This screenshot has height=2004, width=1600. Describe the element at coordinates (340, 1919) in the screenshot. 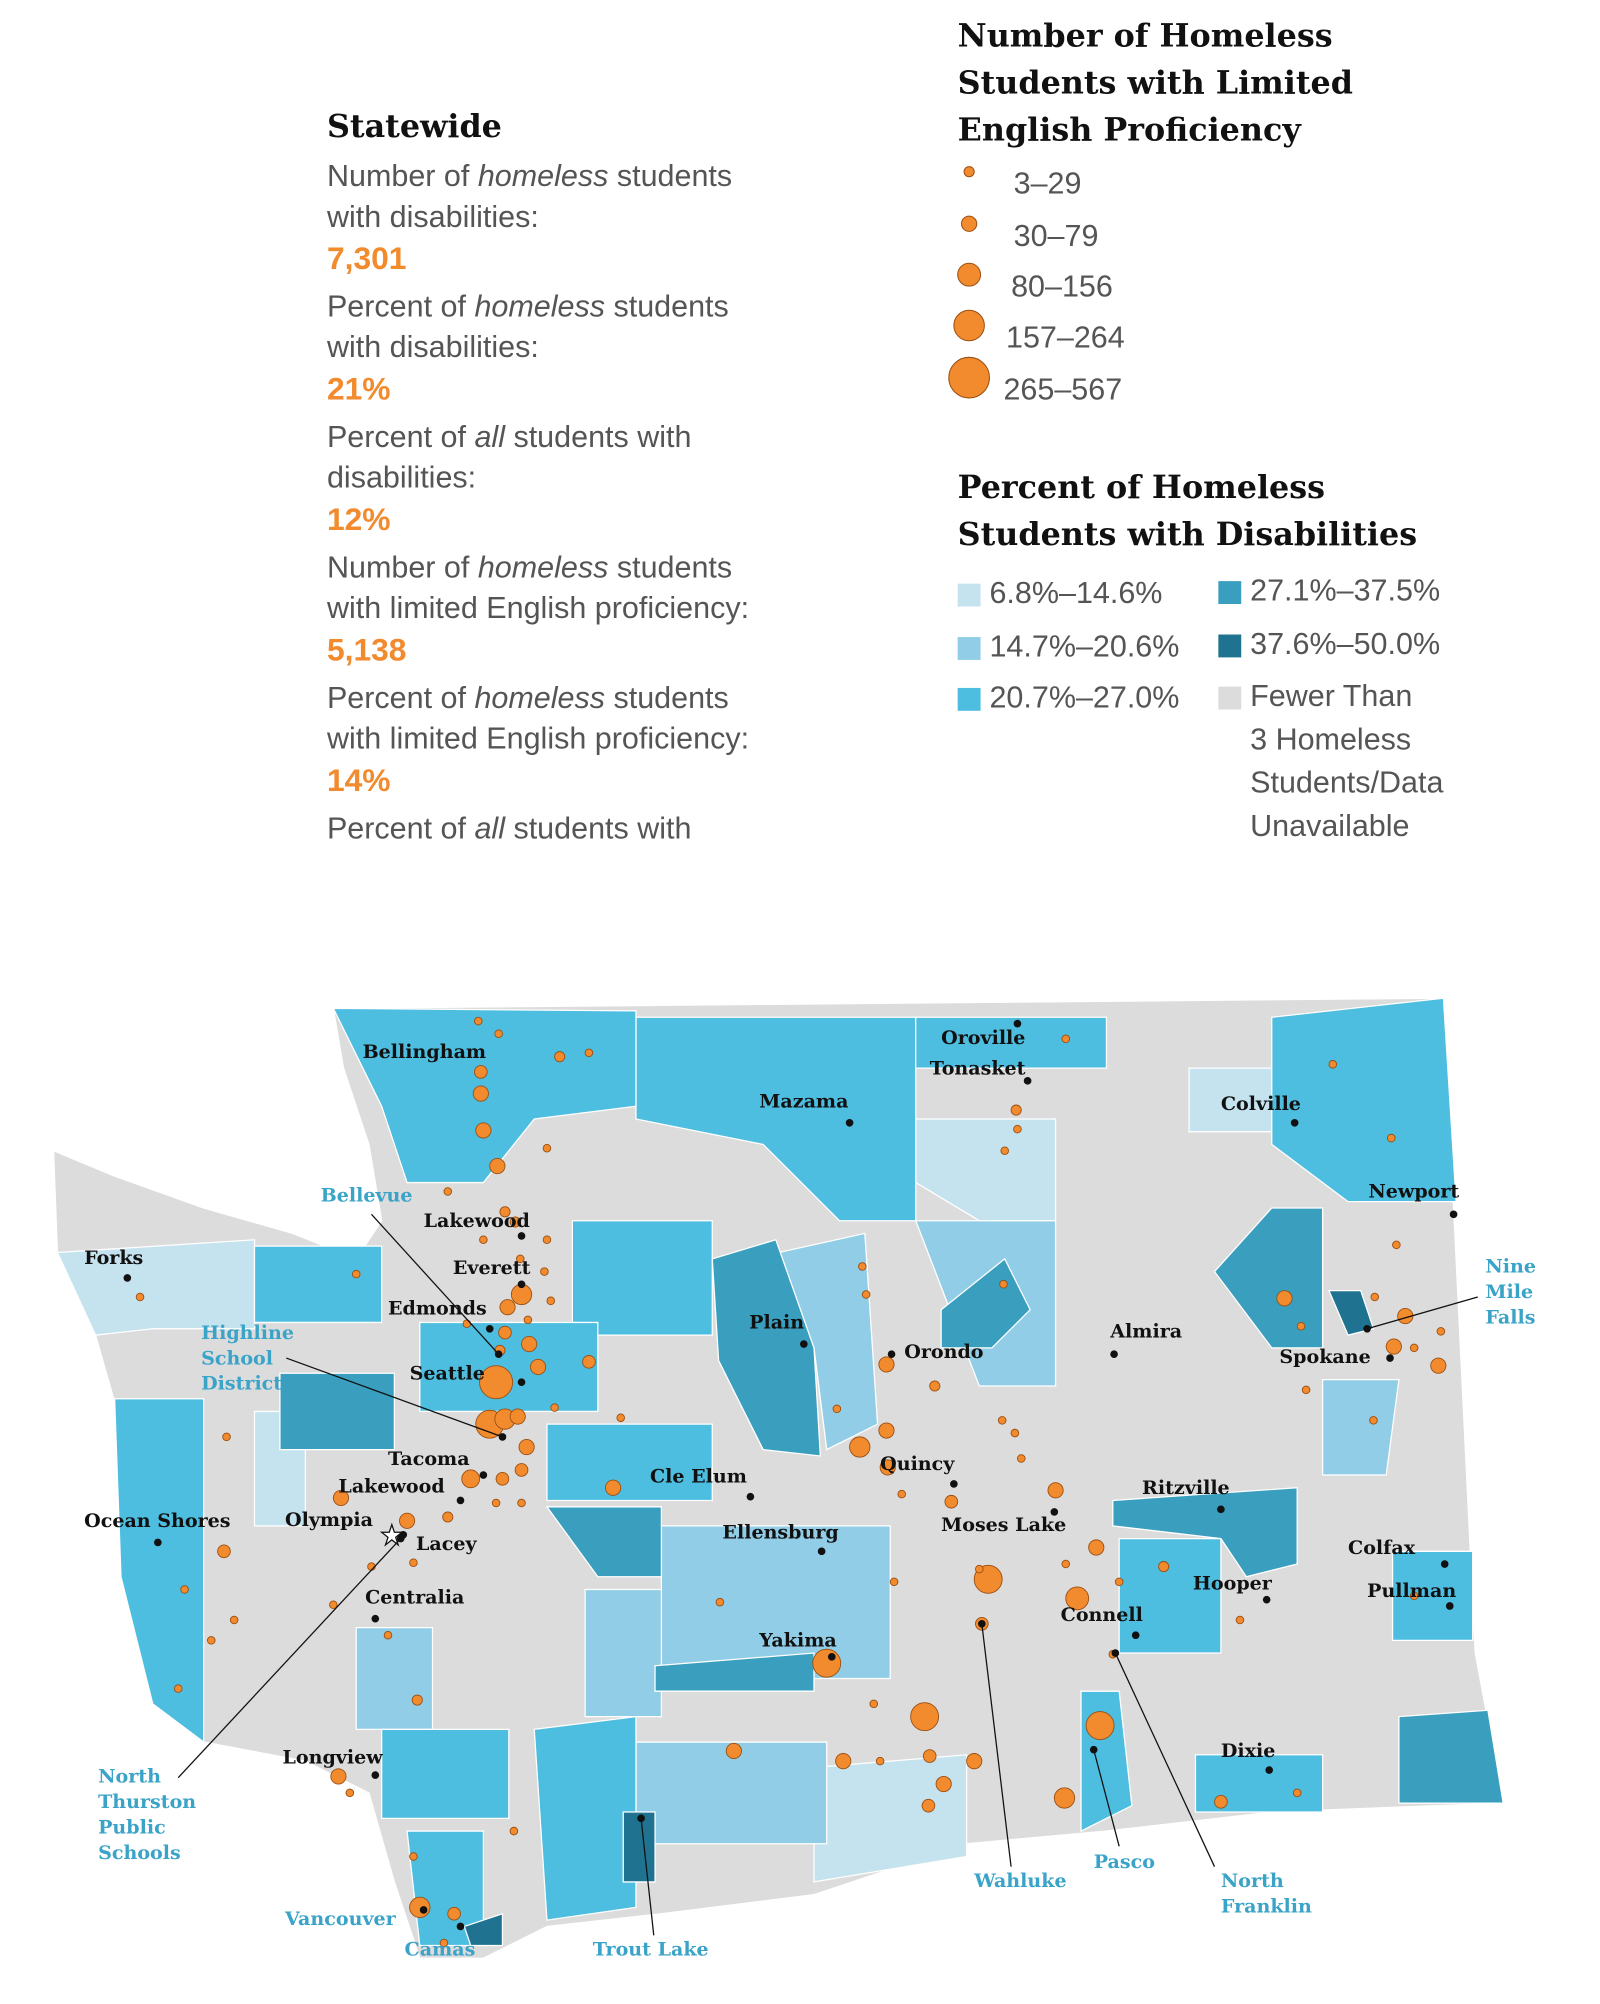

I see `callout-label: Vancouver` at that location.